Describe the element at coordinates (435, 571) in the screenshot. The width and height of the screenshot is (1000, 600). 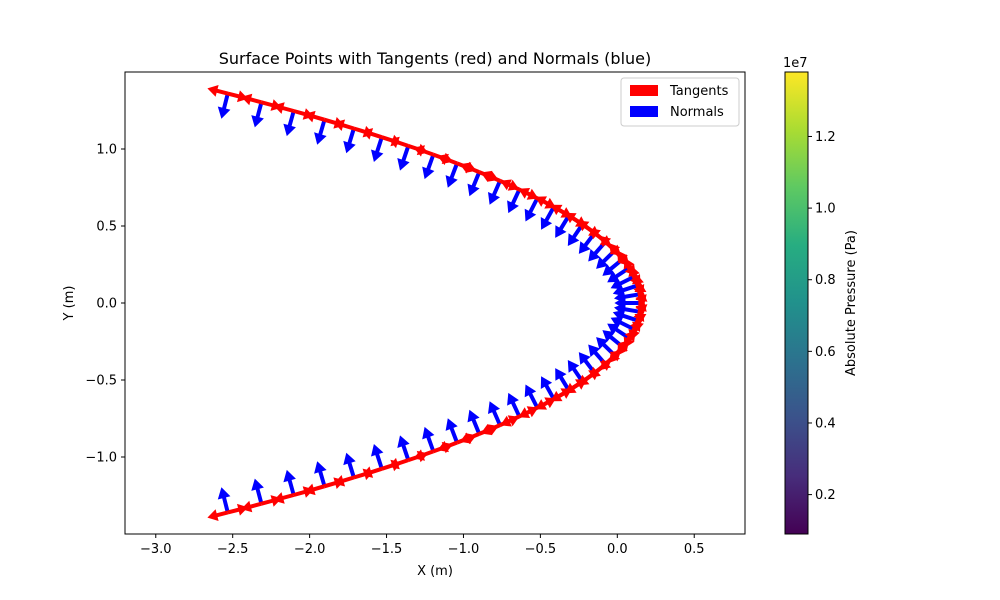
I see `x-axis-label: X (m)` at that location.